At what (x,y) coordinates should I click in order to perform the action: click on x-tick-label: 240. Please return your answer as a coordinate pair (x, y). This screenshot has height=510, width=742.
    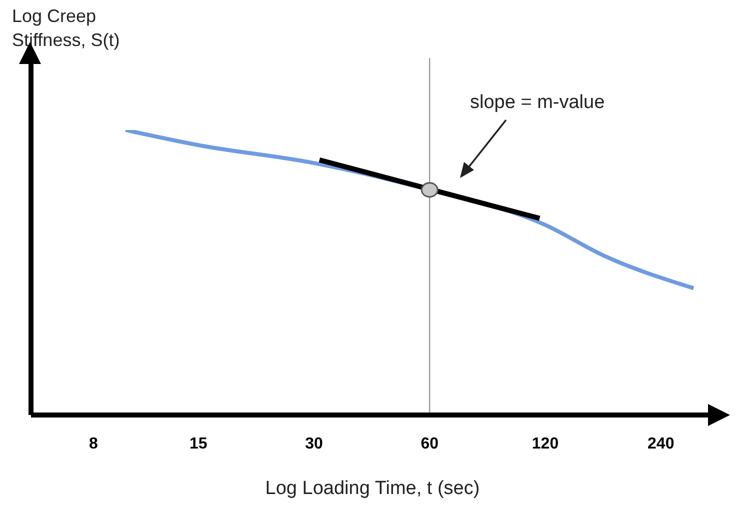
    Looking at the image, I should click on (661, 443).